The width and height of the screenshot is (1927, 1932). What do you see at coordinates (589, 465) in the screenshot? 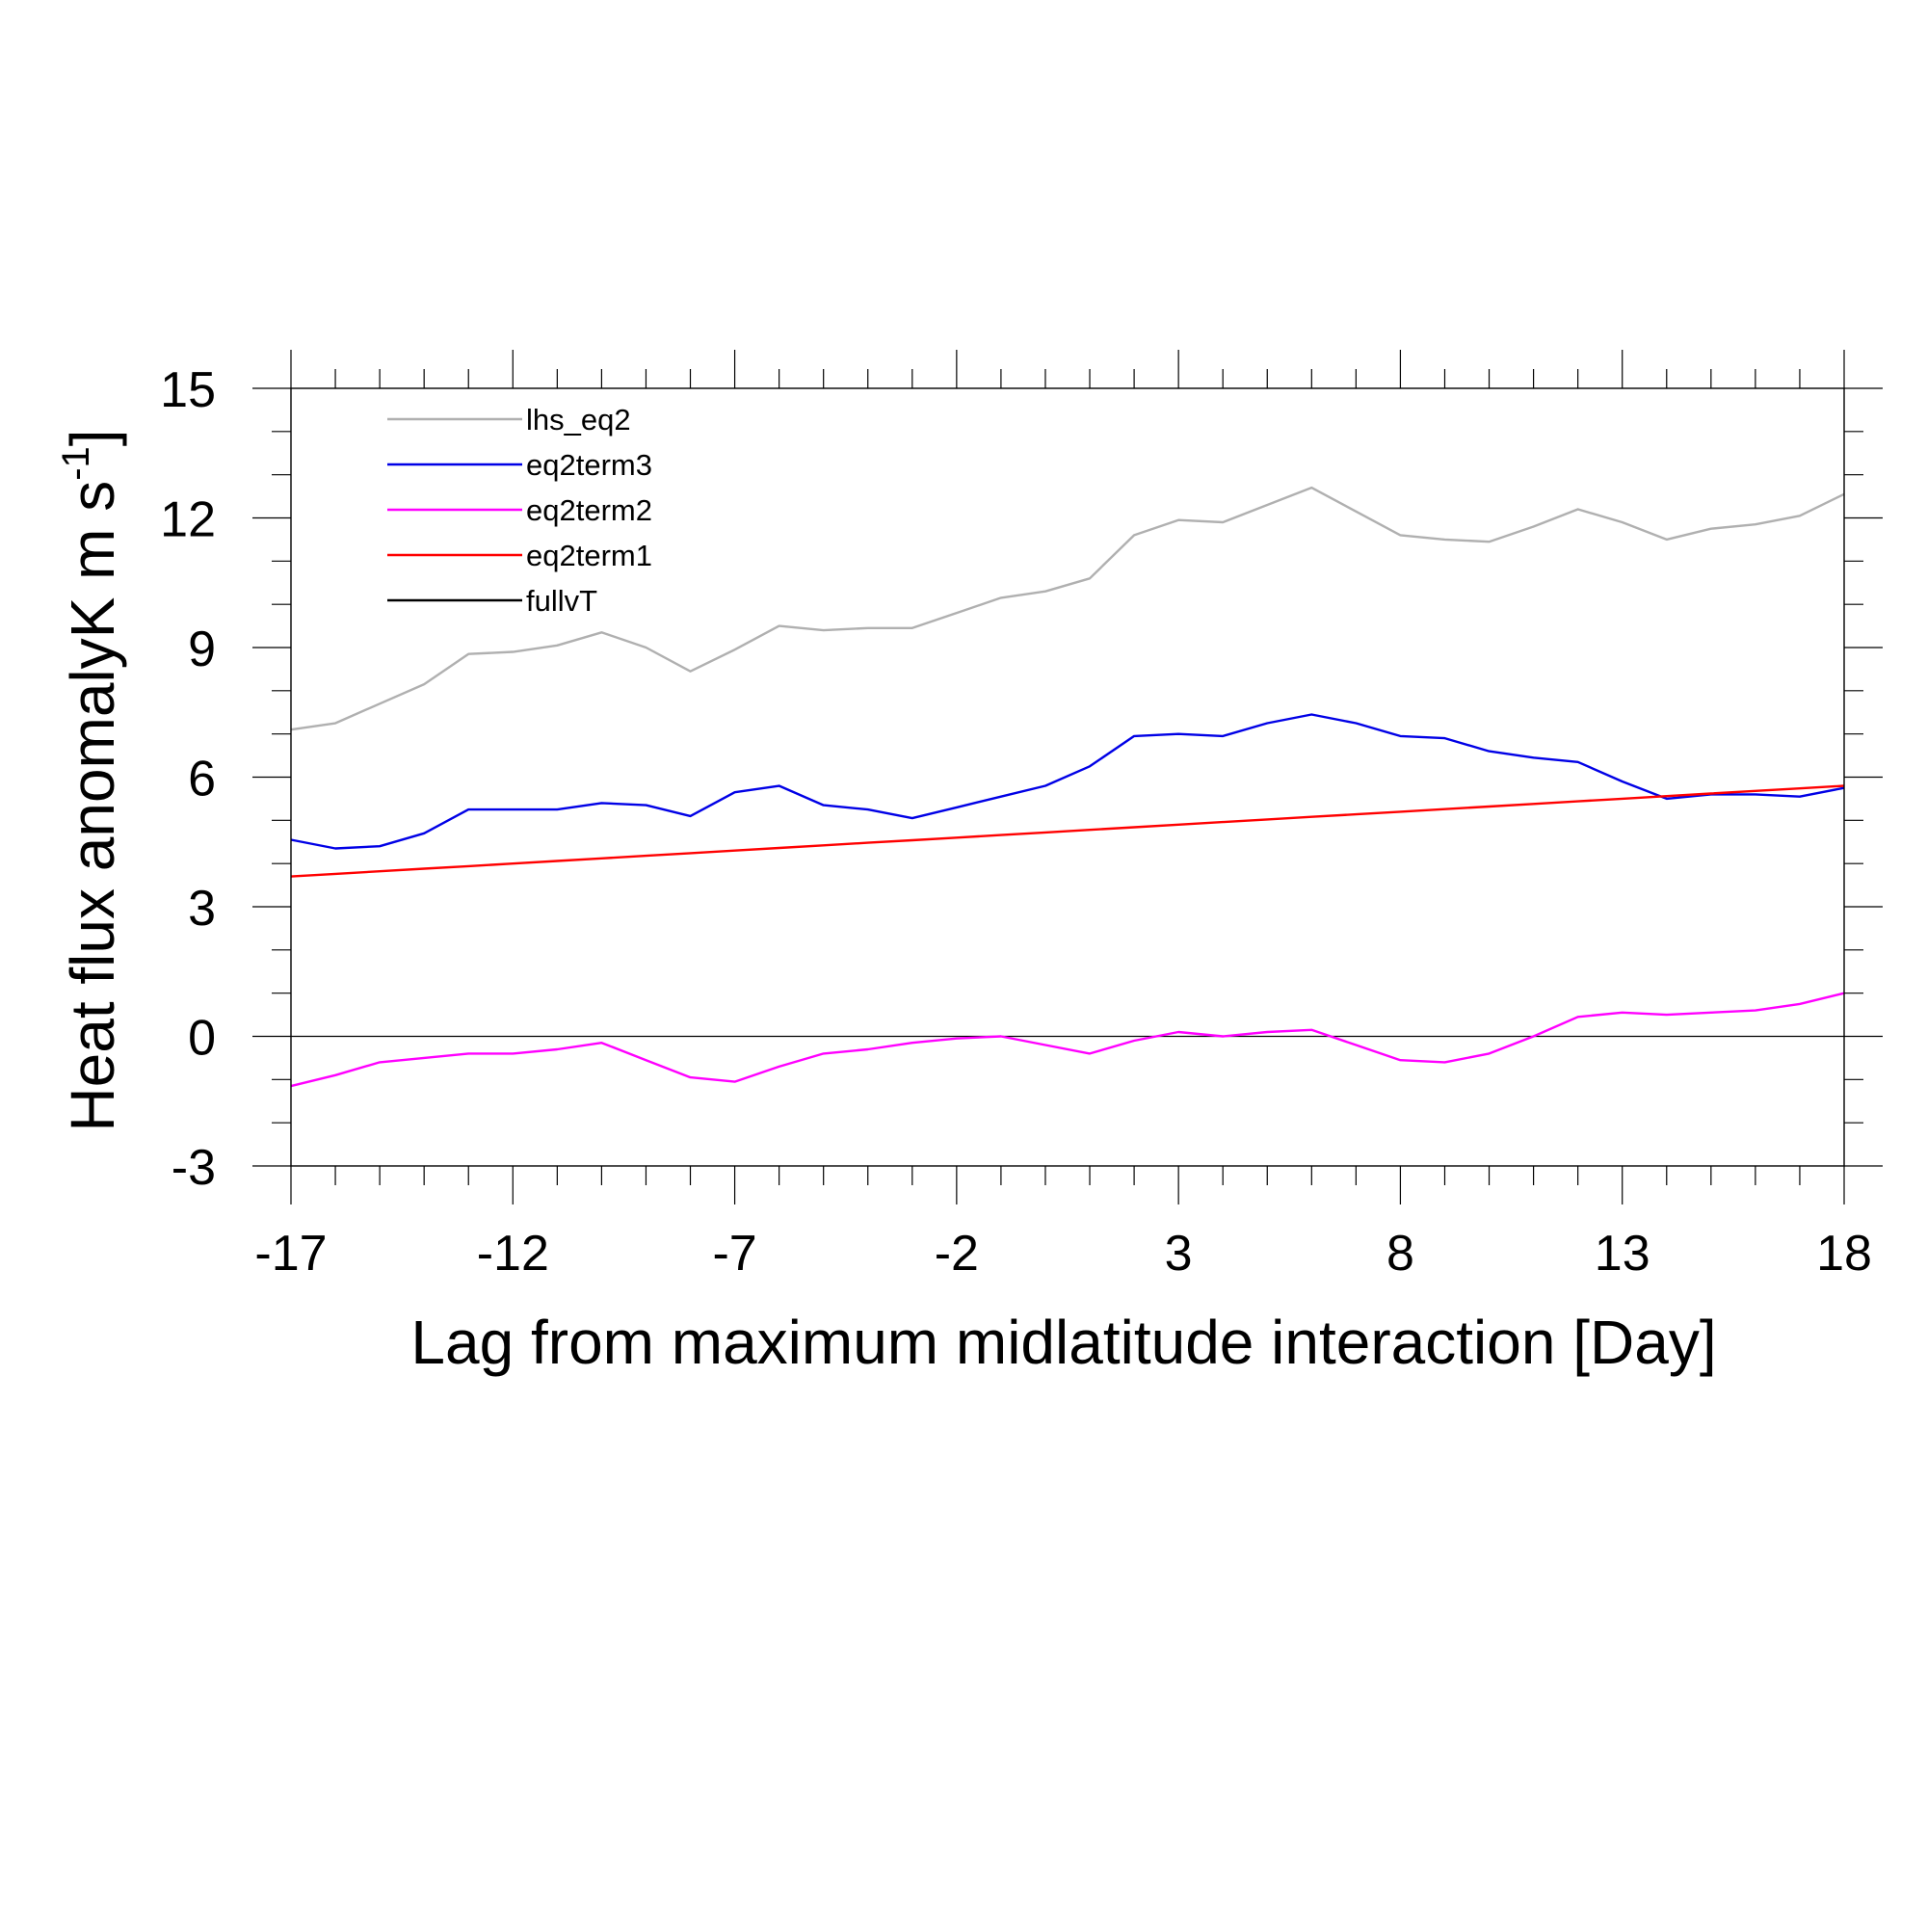
I see `legend-label-eq2term3: eq2term3` at bounding box center [589, 465].